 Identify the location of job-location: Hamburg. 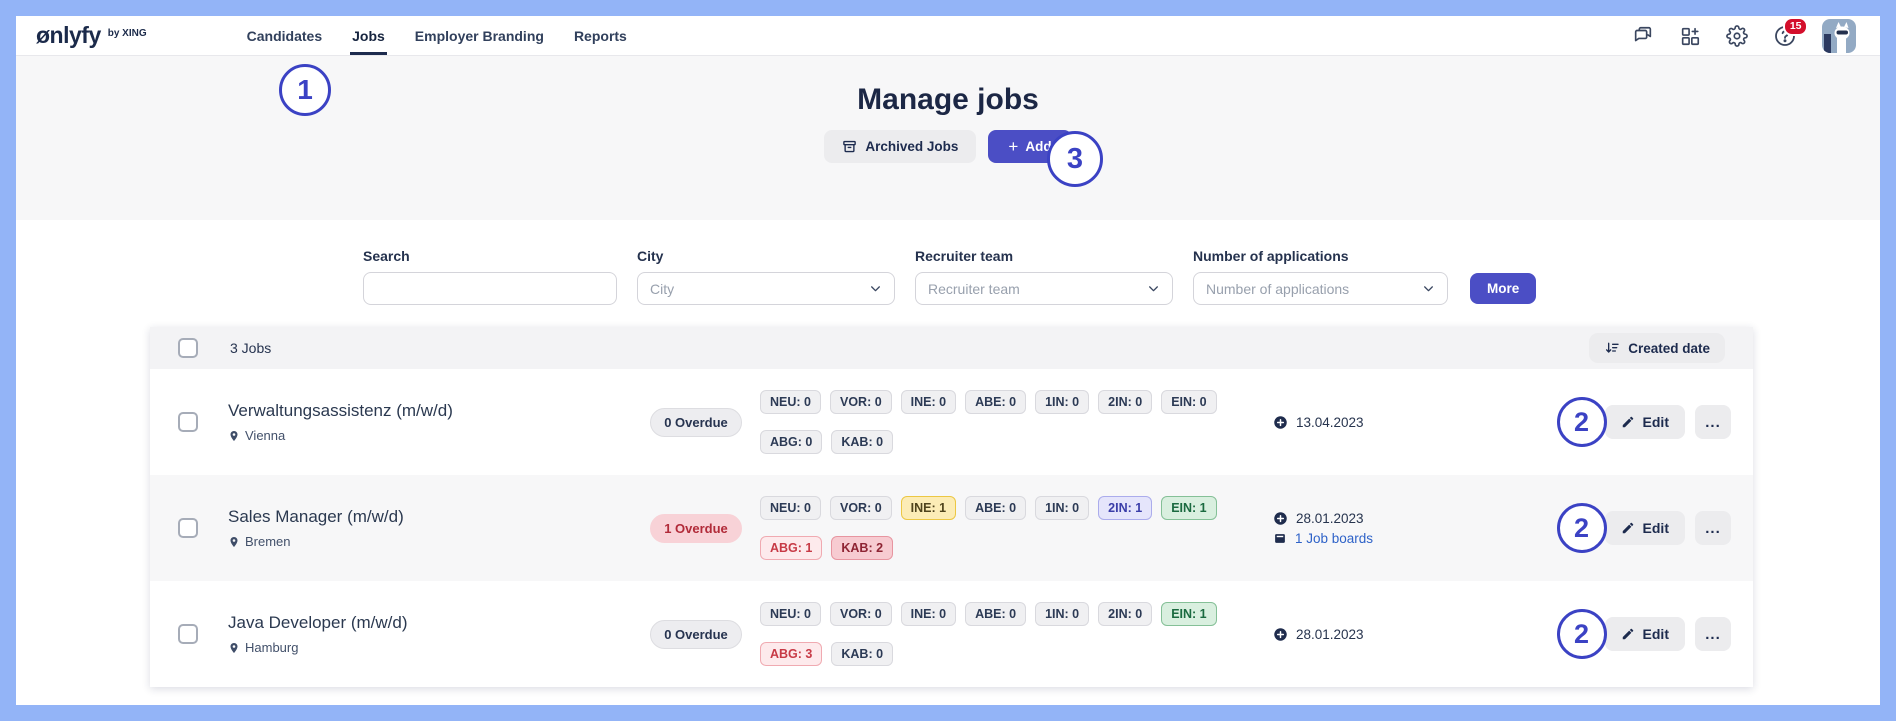
(413, 647).